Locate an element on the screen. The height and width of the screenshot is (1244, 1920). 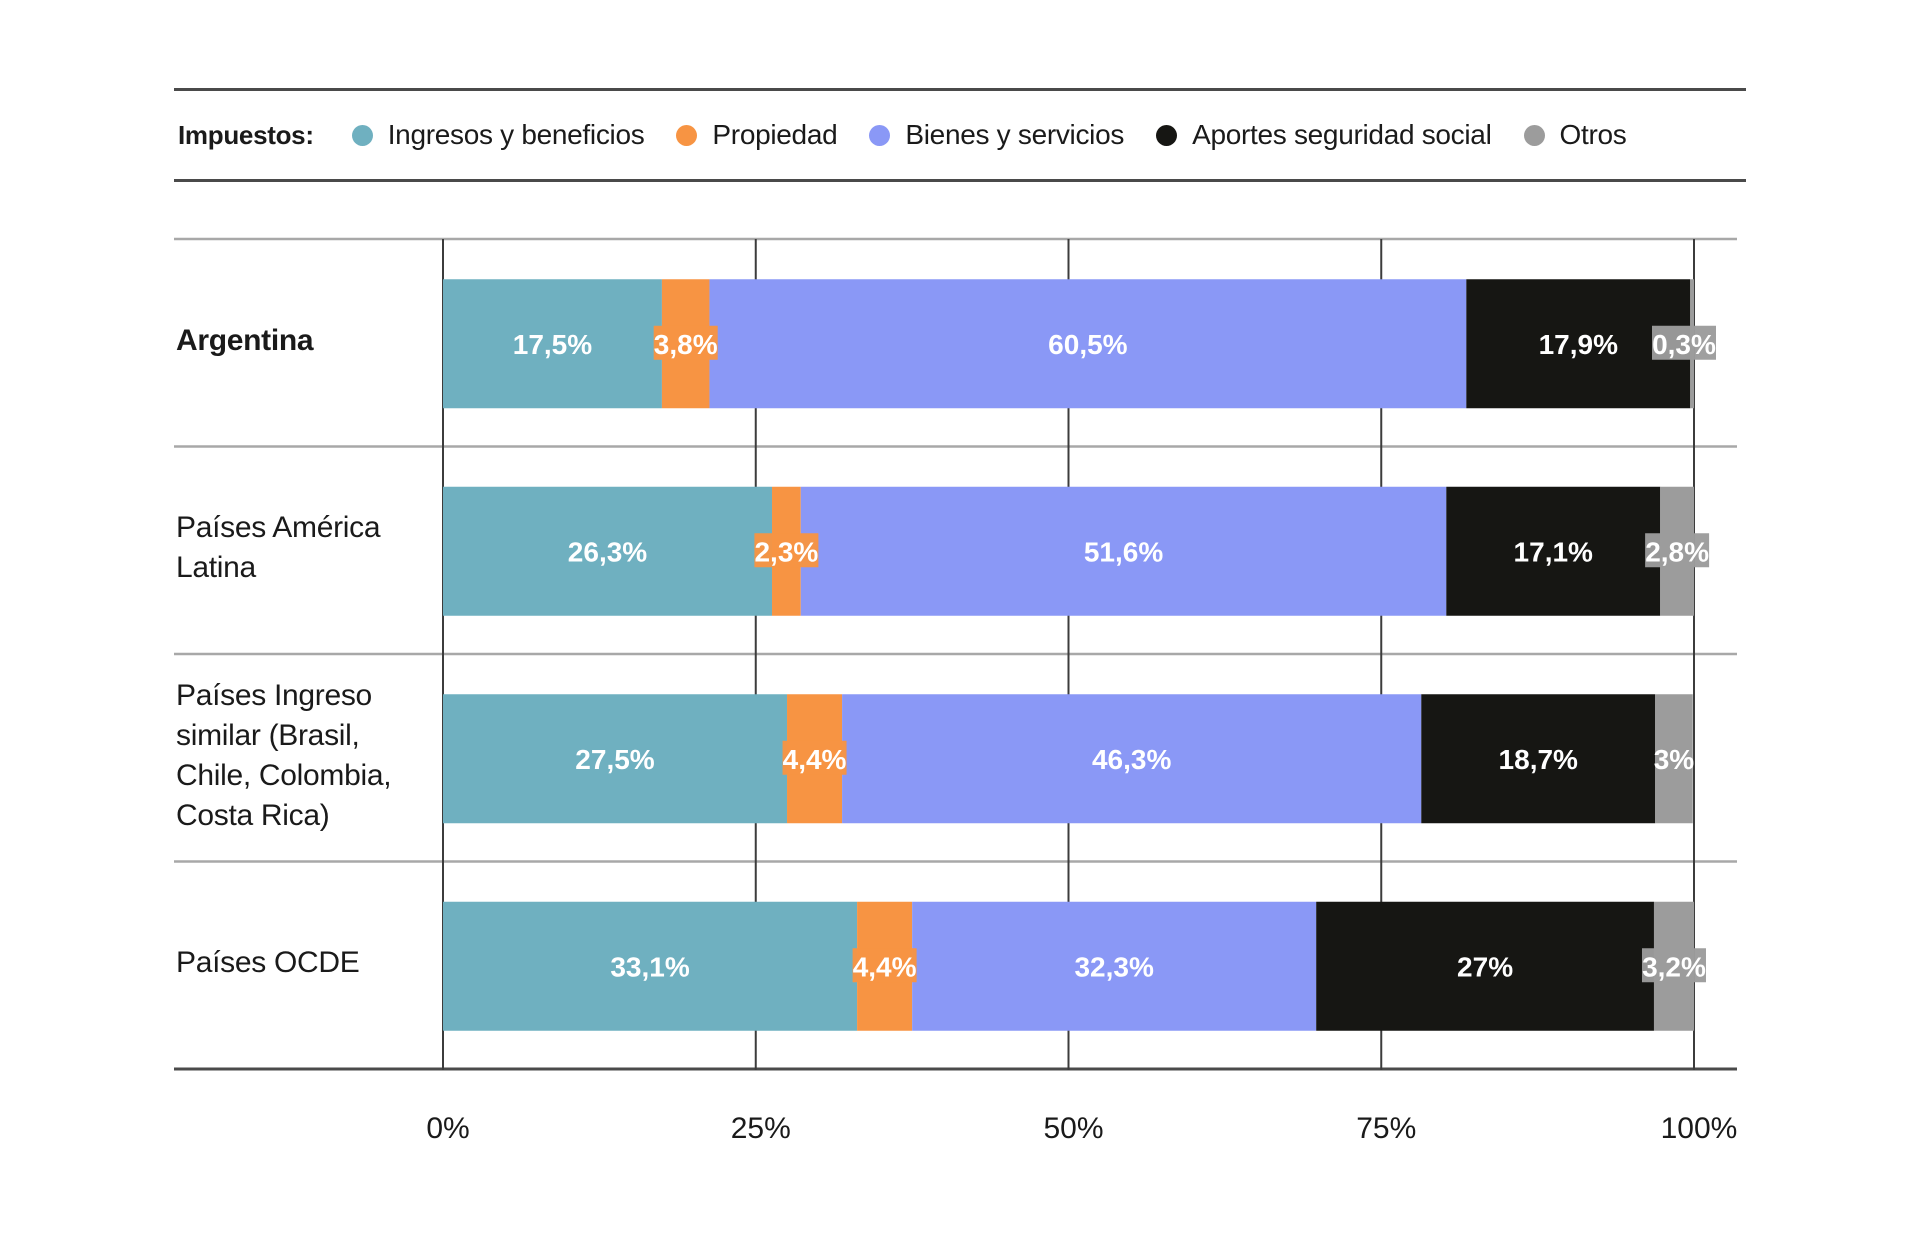
category-label-line: Argentina is located at coordinates (245, 340).